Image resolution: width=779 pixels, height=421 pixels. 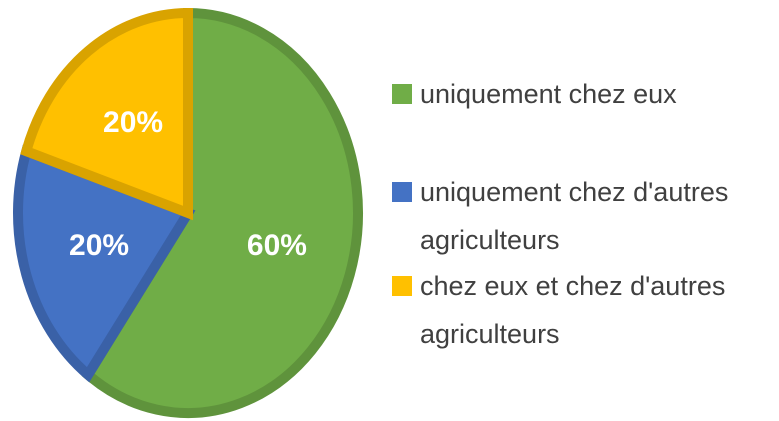 I want to click on legend-entry: chez eux et chez d'autres agriculteurs, so click(x=582, y=310).